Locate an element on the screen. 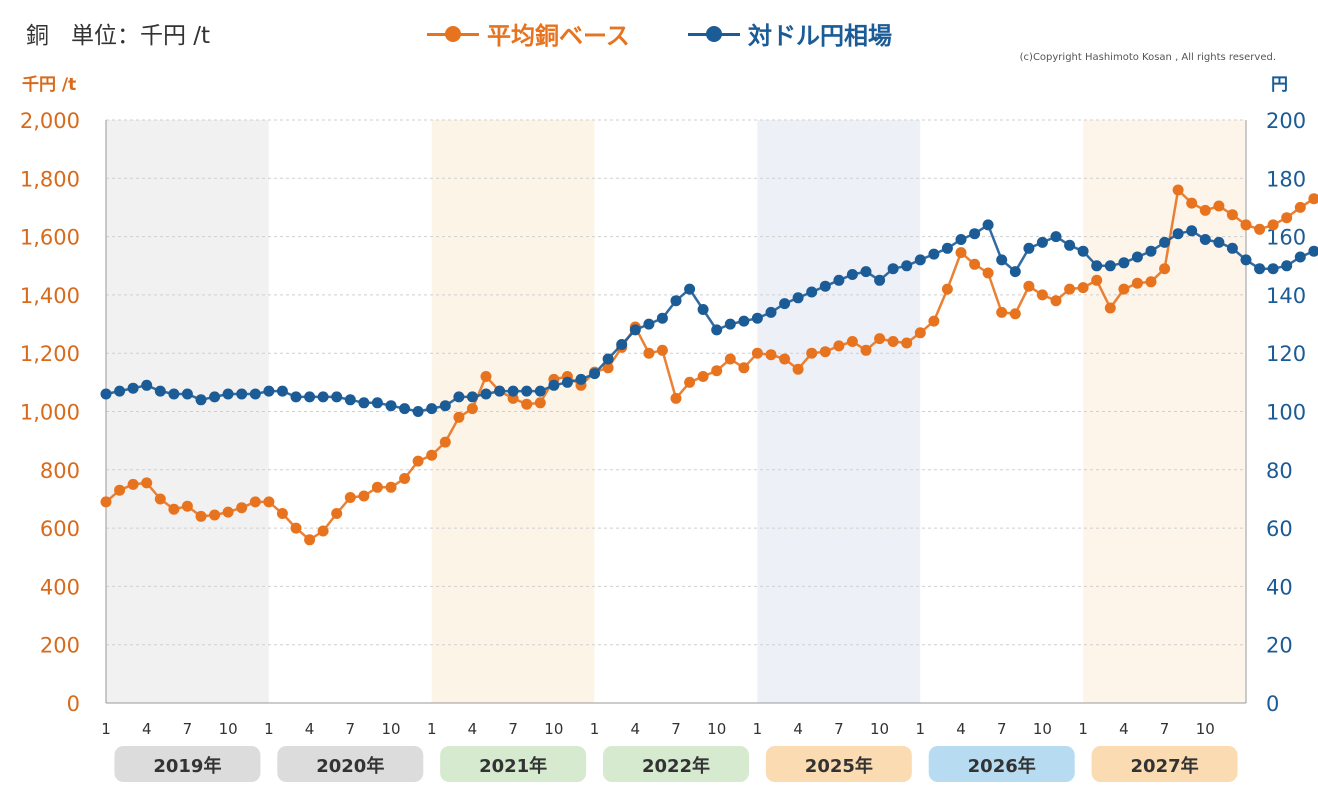 This screenshot has width=1318, height=800. year-band is located at coordinates (513, 411).